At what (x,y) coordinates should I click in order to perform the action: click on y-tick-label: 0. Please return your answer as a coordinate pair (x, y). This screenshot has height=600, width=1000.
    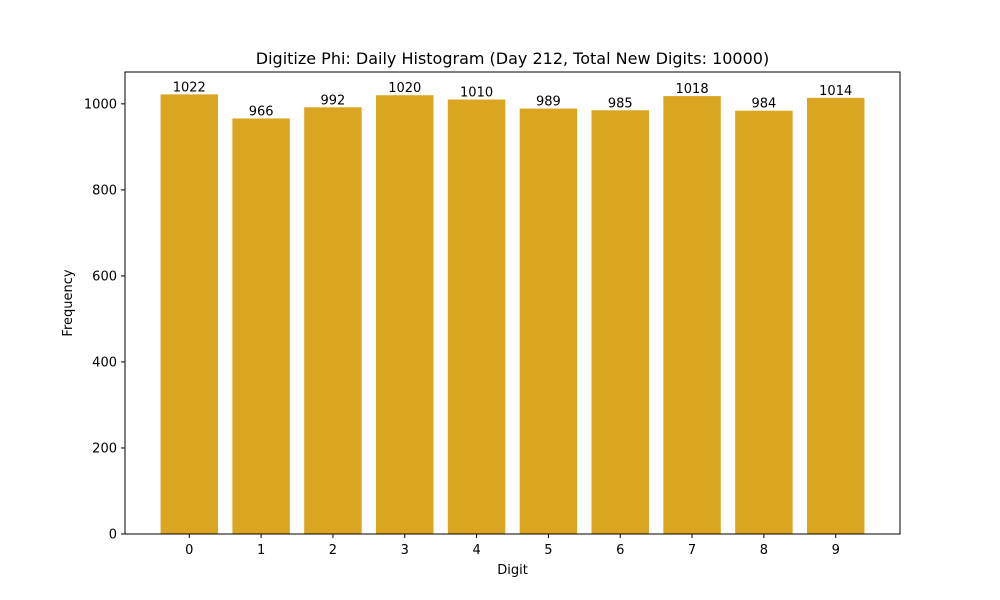
    Looking at the image, I should click on (113, 535).